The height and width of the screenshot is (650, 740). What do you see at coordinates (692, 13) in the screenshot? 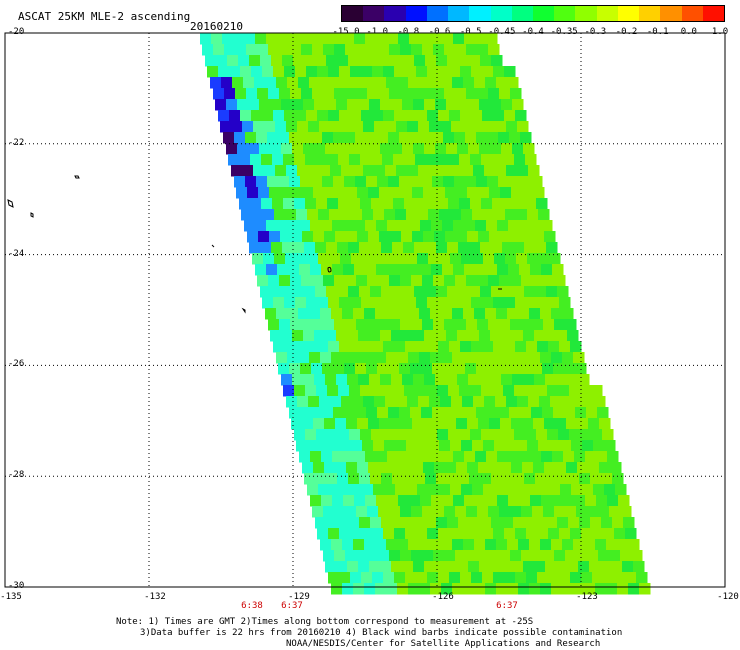
I see `colorbar-swatch` at bounding box center [692, 13].